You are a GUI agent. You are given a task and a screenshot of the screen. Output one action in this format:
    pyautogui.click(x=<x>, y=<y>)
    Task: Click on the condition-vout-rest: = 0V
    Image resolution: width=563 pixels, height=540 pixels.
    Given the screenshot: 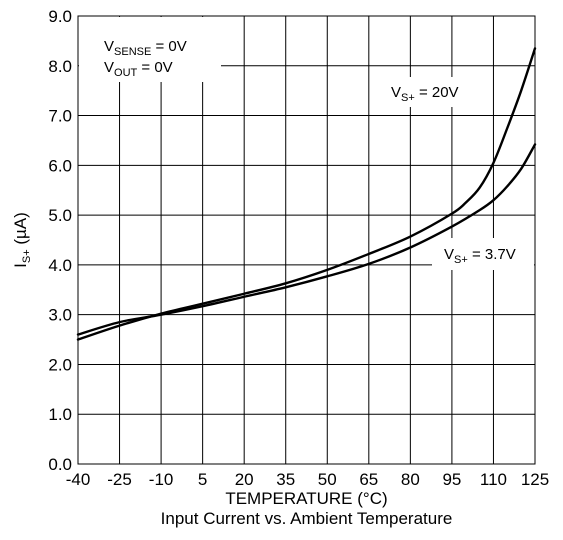 What is the action you would take?
    pyautogui.click(x=154, y=67)
    